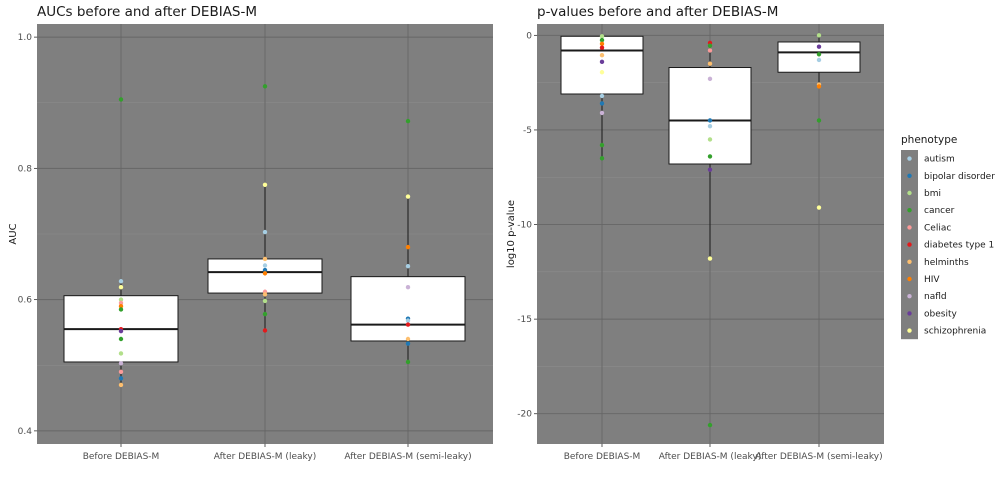 The image size is (1000, 480). I want to click on chart-title: p-values before and after DEBIAS-M, so click(657, 12).